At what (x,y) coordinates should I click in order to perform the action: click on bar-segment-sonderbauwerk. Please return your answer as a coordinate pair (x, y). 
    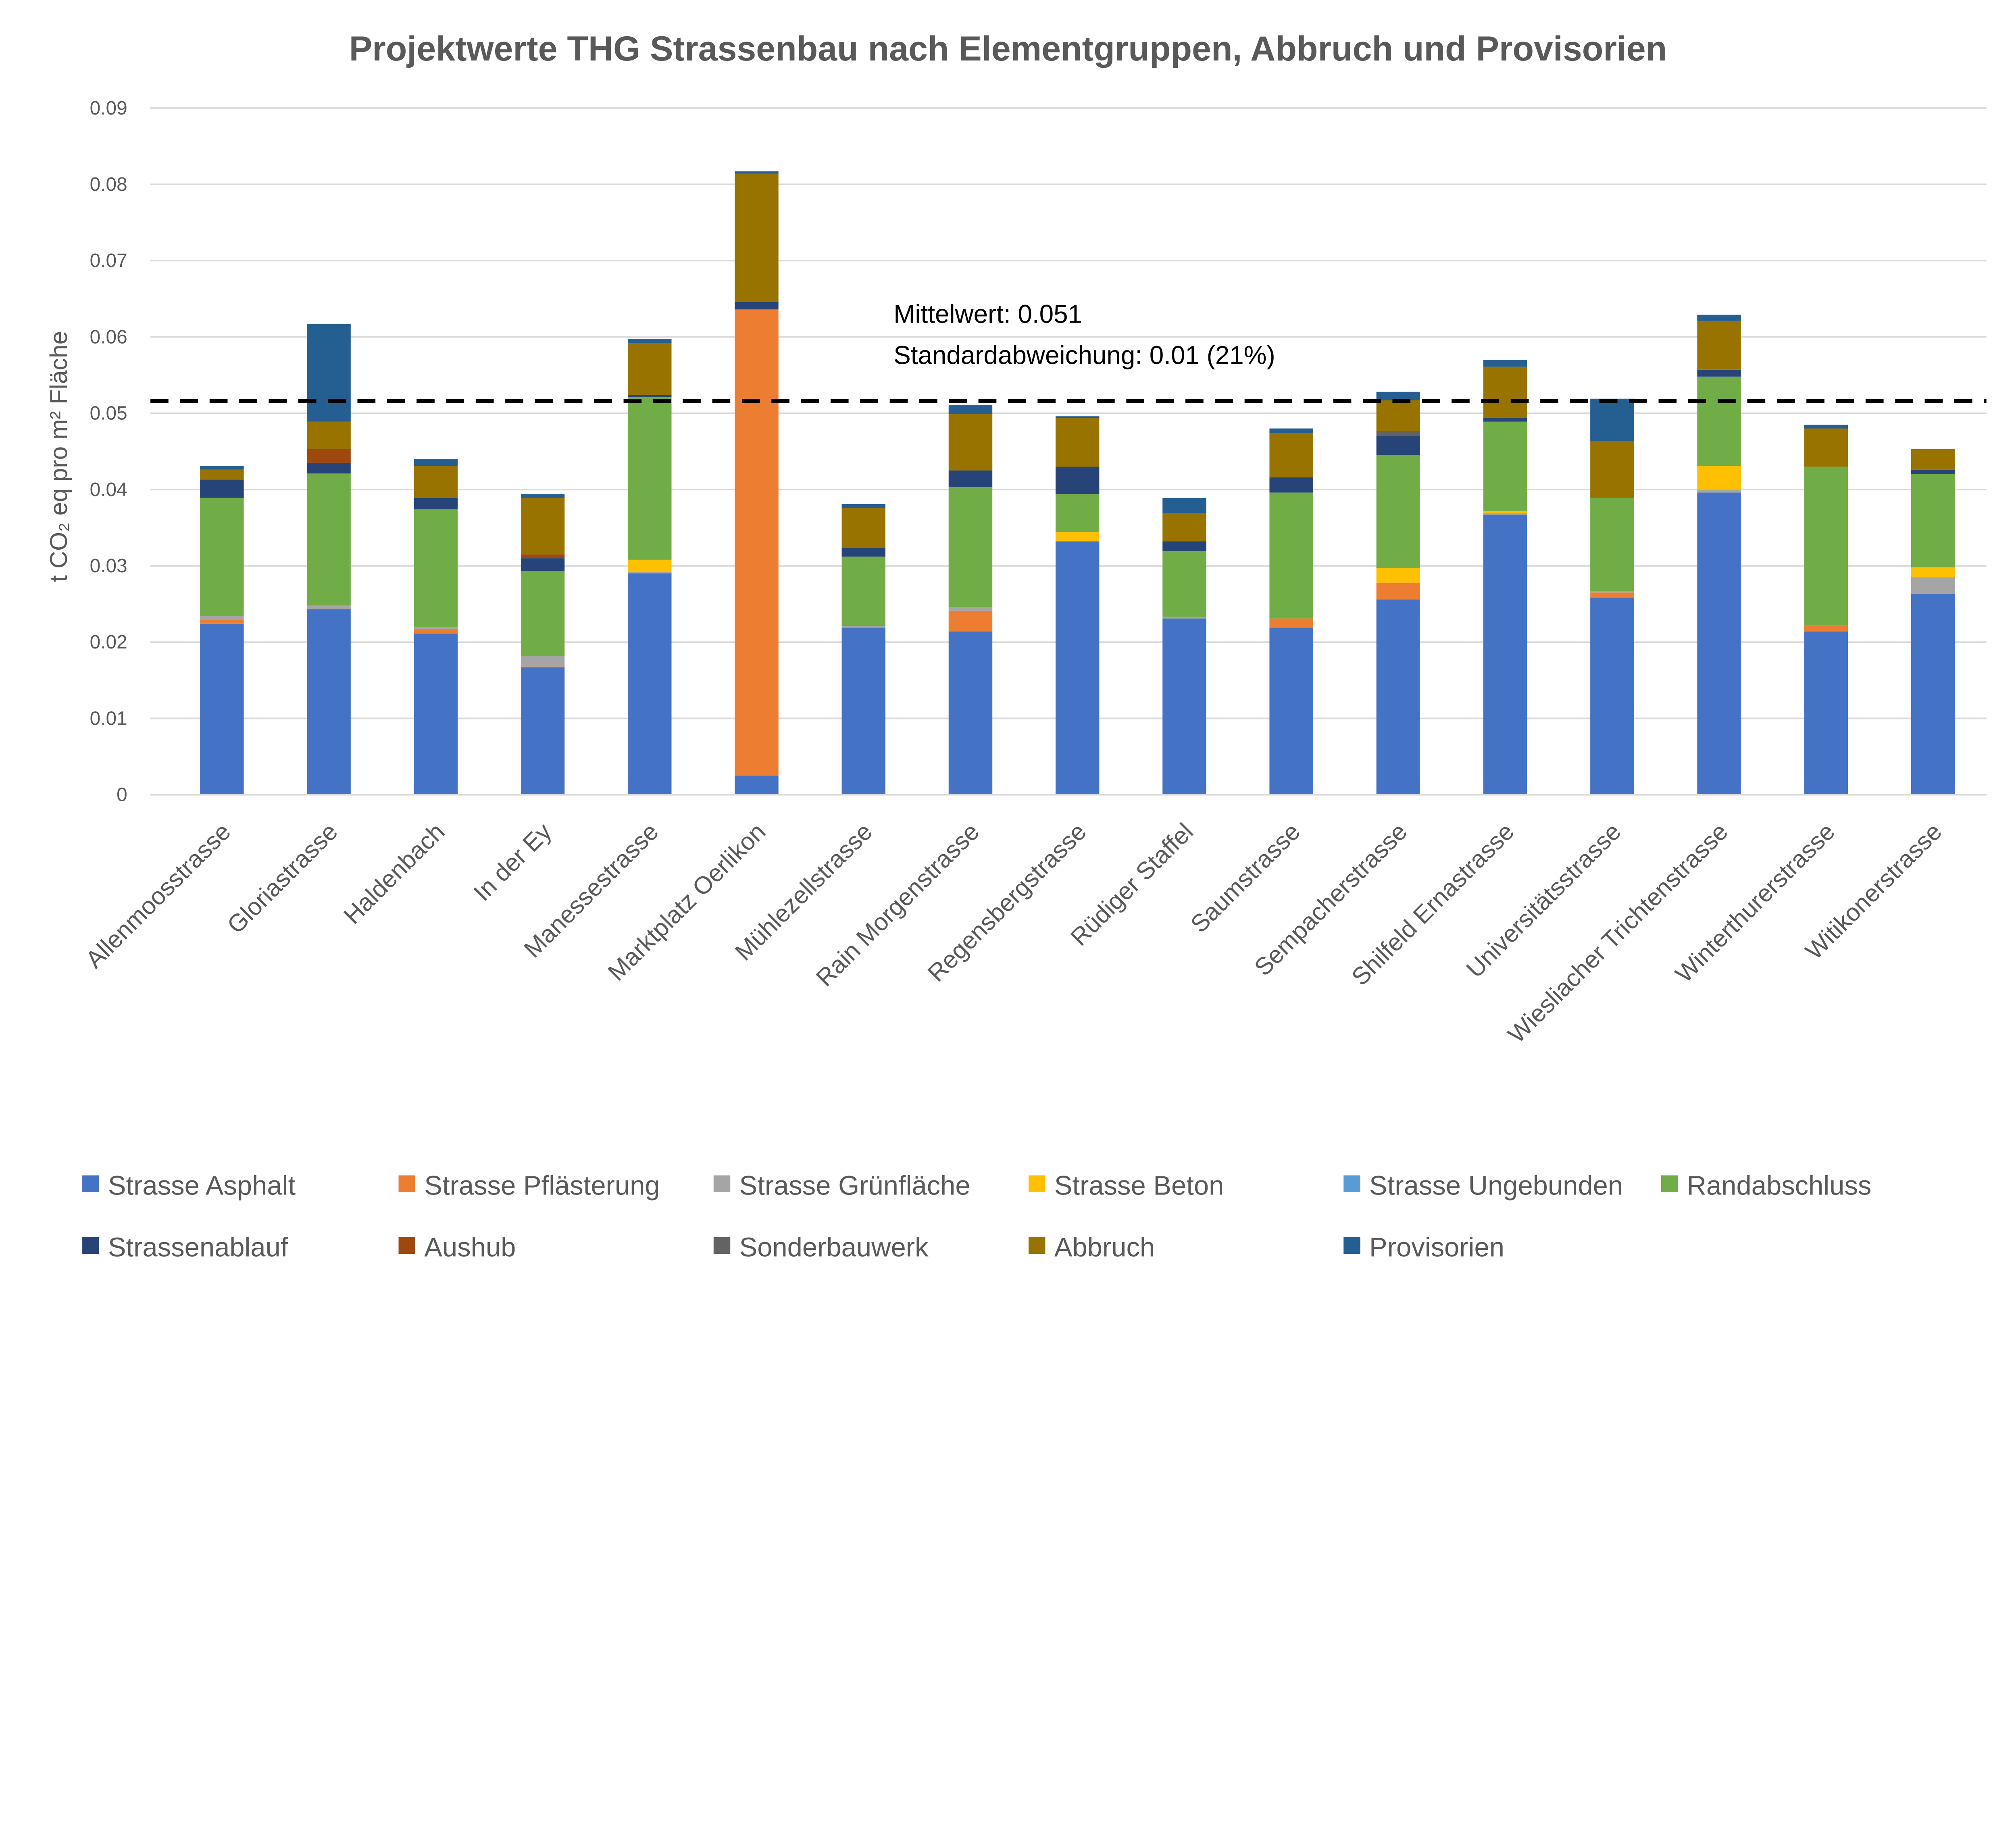
    Looking at the image, I should click on (1398, 433).